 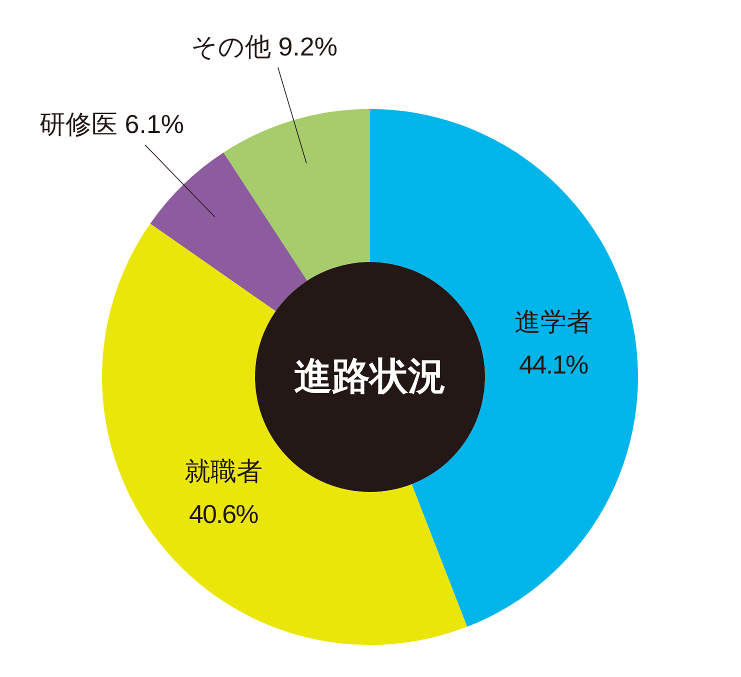 What do you see at coordinates (223, 471) in the screenshot?
I see `slice-label: 就職者` at bounding box center [223, 471].